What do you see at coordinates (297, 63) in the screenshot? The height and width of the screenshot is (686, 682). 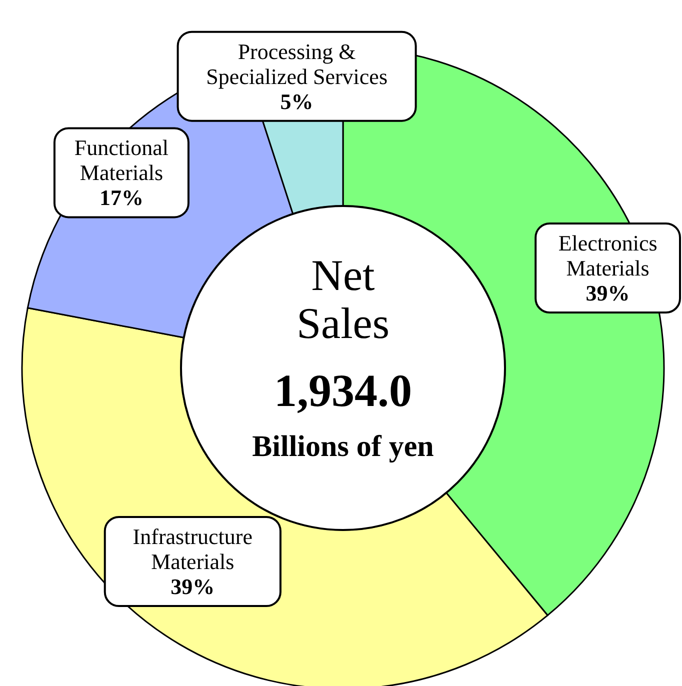 I see `slice-label: Processing & Specialized Services` at bounding box center [297, 63].